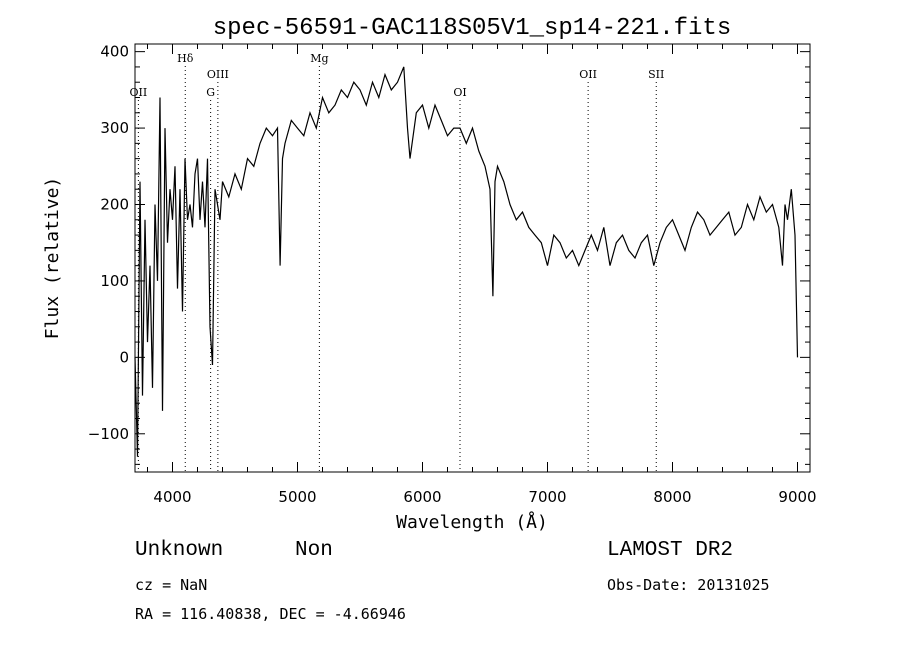  I want to click on y-tick-label: 400, so click(114, 52).